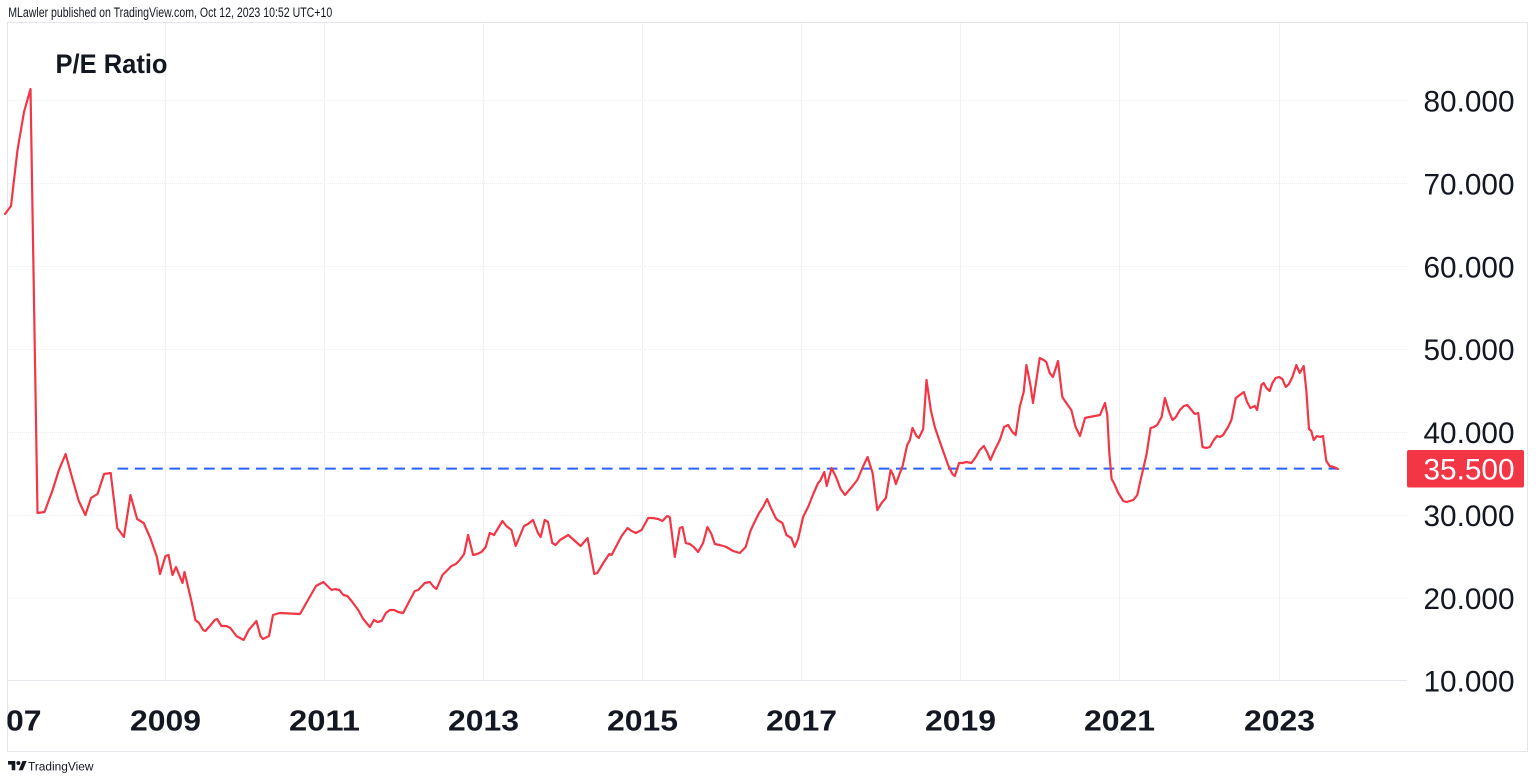  Describe the element at coordinates (1469, 469) in the screenshot. I see `svg-text: 35.500` at that location.